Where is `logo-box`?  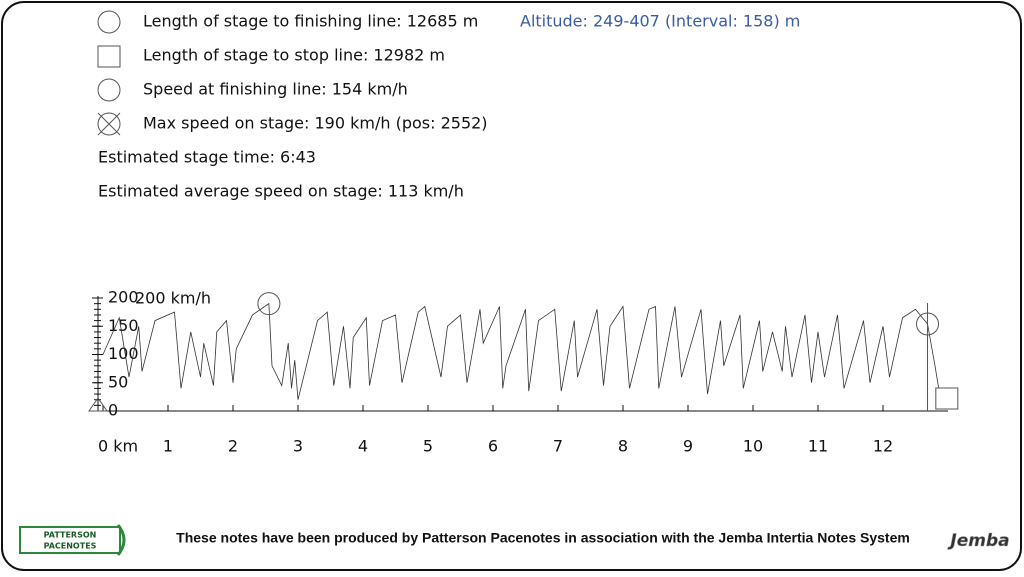
logo-box is located at coordinates (70, 540).